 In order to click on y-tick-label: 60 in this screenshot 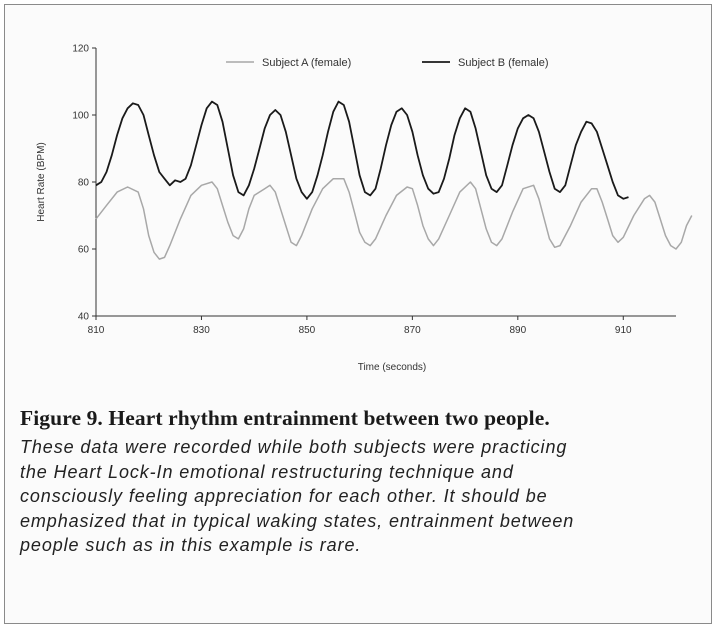, I will do `click(84, 250)`.